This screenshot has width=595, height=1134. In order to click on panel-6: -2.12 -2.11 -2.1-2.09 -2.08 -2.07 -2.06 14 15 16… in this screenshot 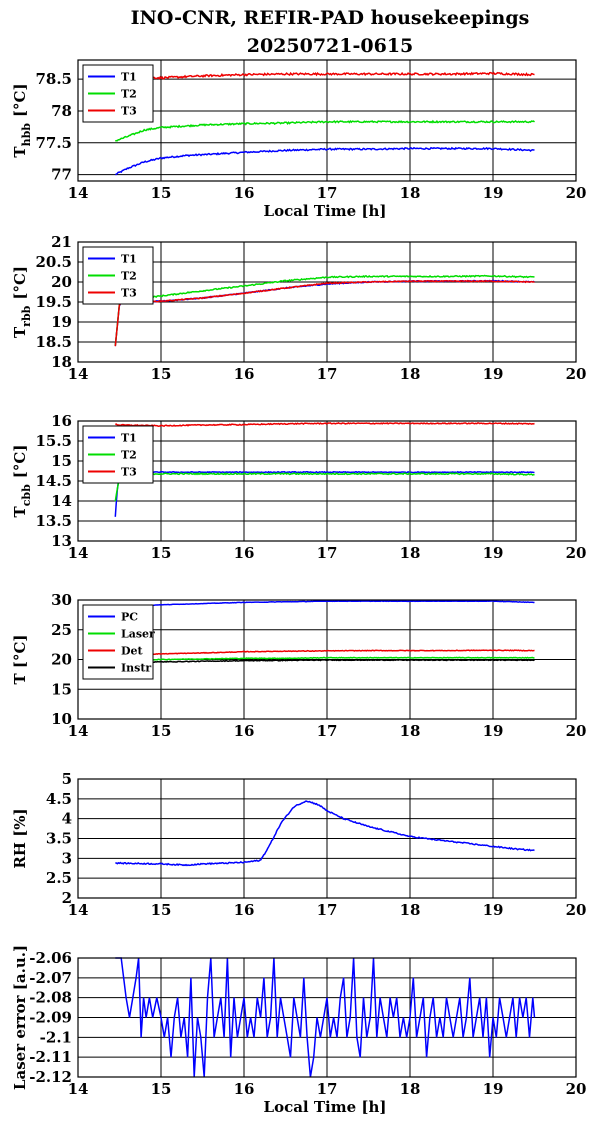, I will do `click(298, 1030)`.